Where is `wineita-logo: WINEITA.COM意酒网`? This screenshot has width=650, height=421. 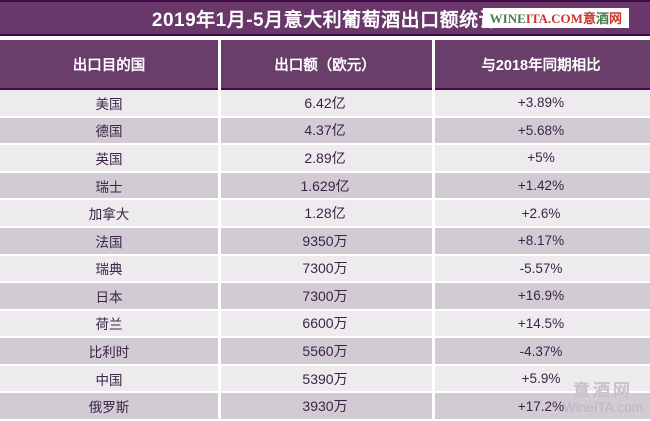
wineita-logo: WINEITA.COM意酒网 is located at coordinates (555, 18).